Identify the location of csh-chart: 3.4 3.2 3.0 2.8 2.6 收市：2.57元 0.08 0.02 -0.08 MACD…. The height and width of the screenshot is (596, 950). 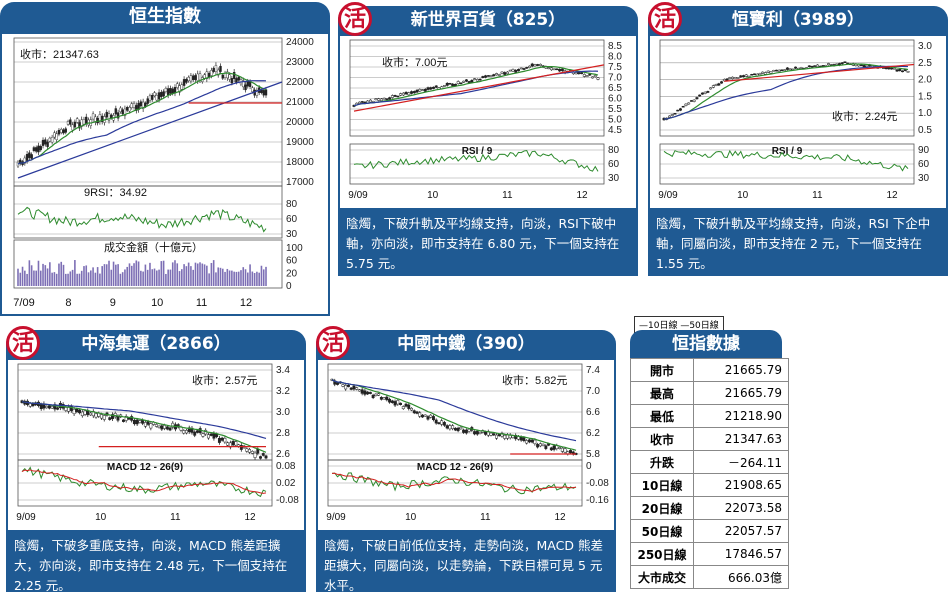
(157, 443).